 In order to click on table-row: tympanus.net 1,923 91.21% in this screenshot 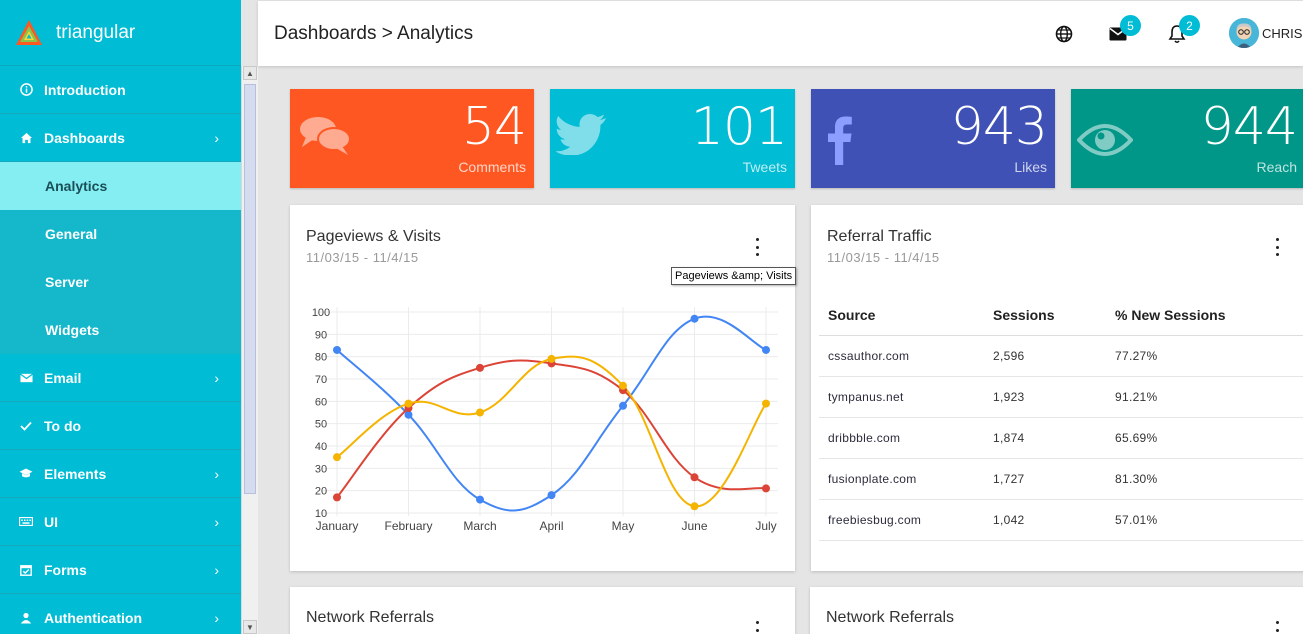, I will do `click(1061, 397)`.